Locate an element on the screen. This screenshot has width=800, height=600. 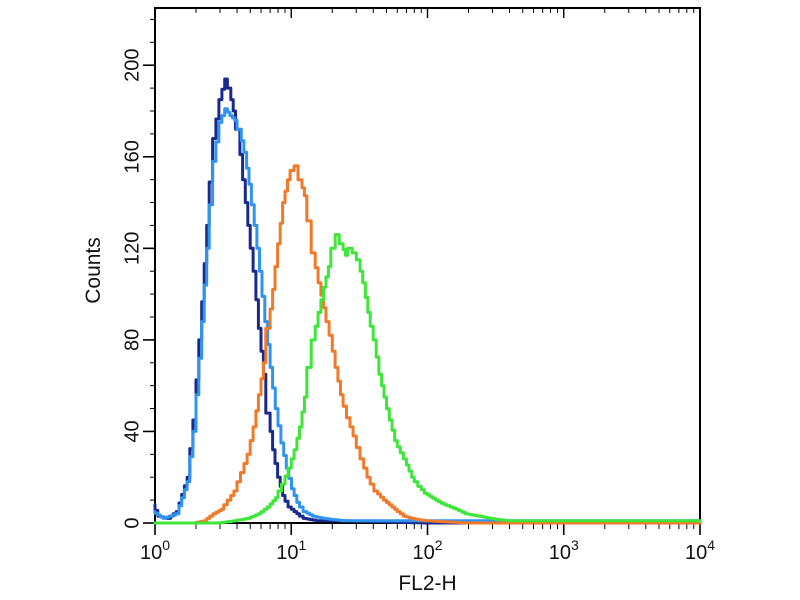
y-tick-label: 200 is located at coordinates (132, 65).